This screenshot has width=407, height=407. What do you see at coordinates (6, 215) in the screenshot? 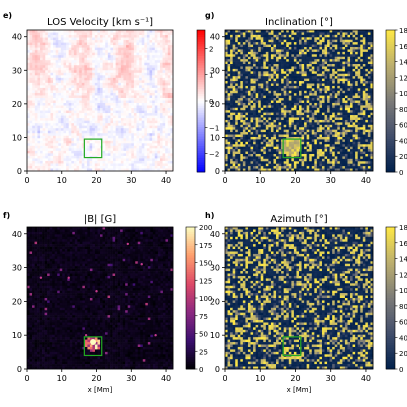
I see `panel-label: f)` at bounding box center [6, 215].